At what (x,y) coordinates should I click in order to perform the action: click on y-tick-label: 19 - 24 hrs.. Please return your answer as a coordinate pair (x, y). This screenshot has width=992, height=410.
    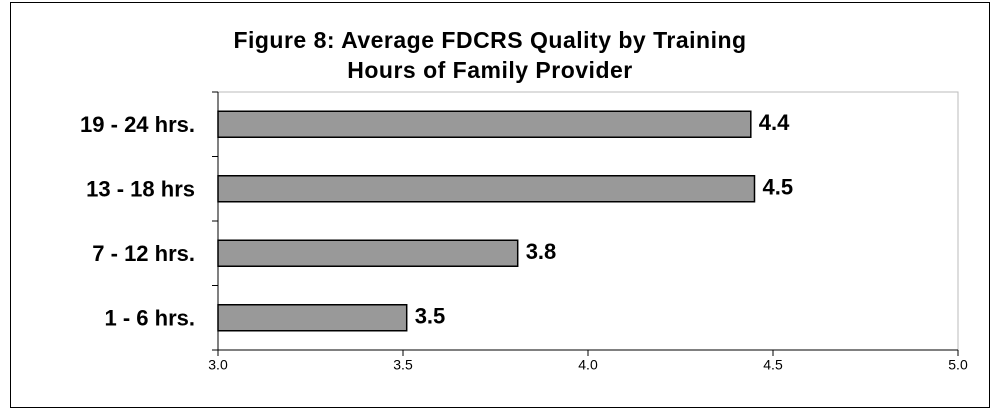
    Looking at the image, I should click on (137, 124).